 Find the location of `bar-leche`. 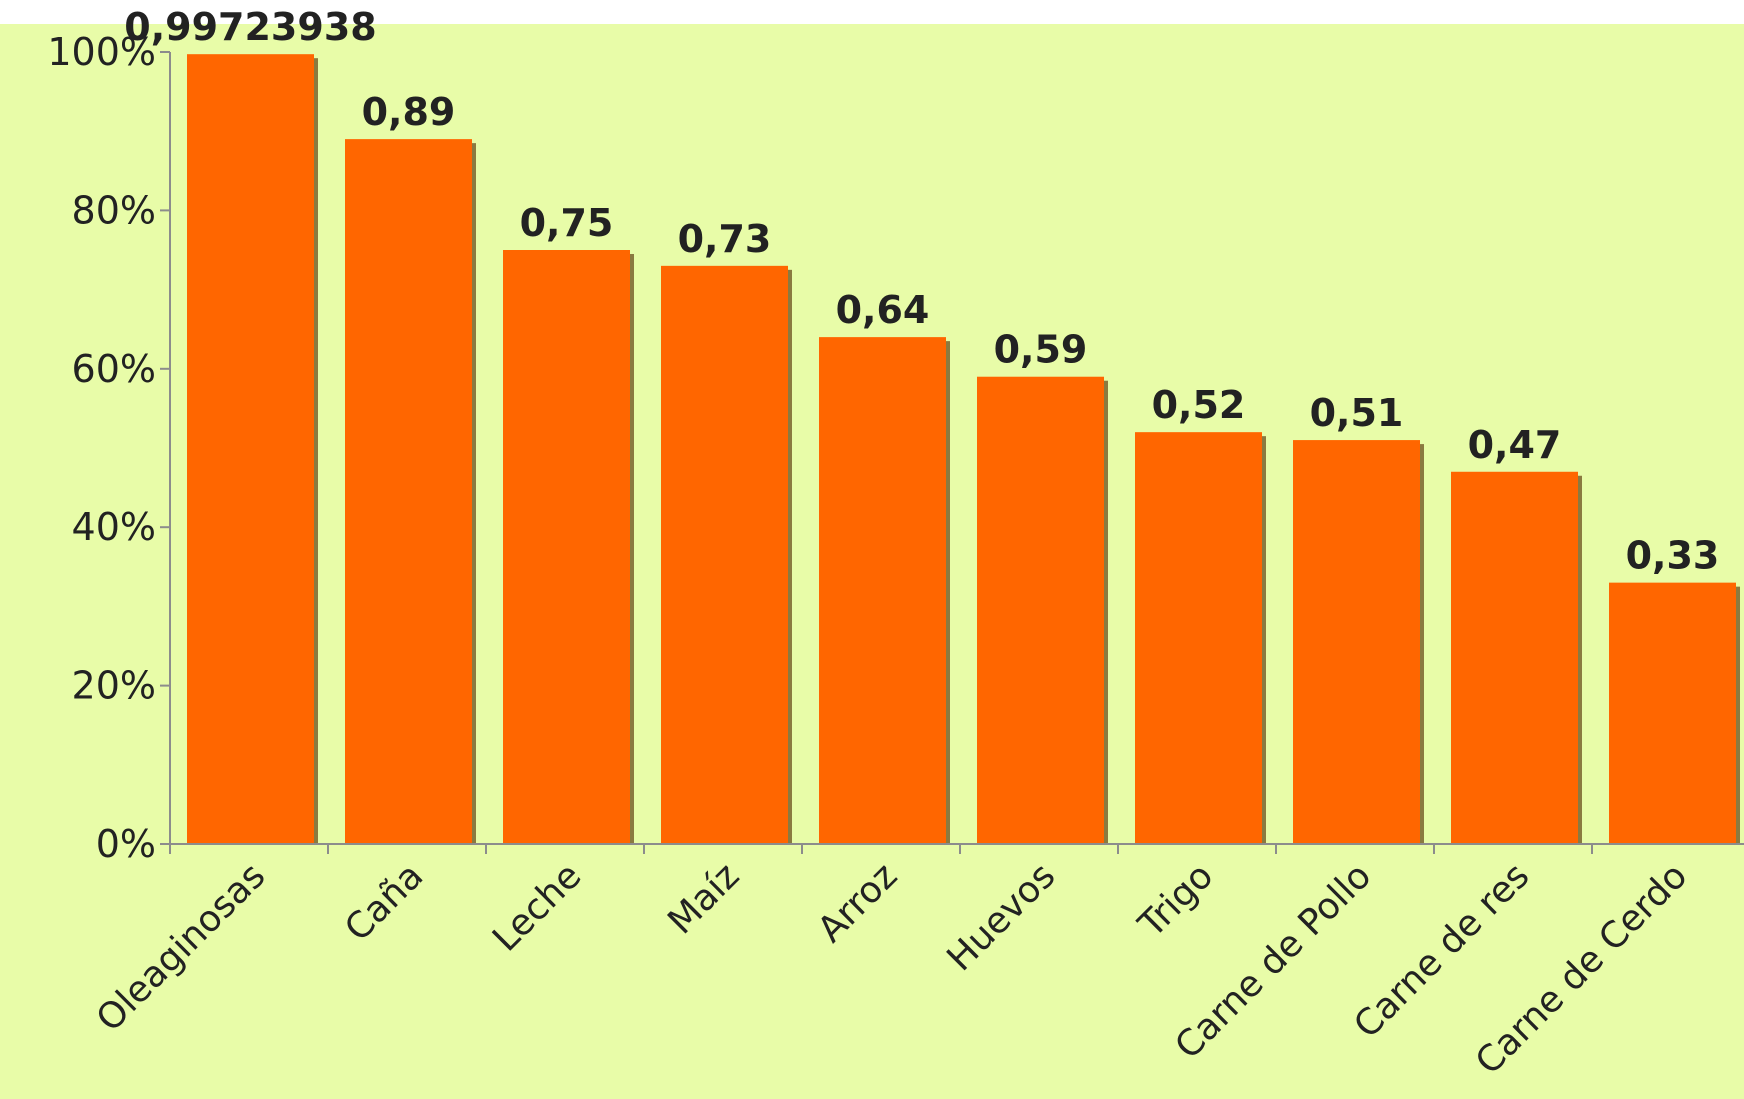

bar-leche is located at coordinates (566, 547).